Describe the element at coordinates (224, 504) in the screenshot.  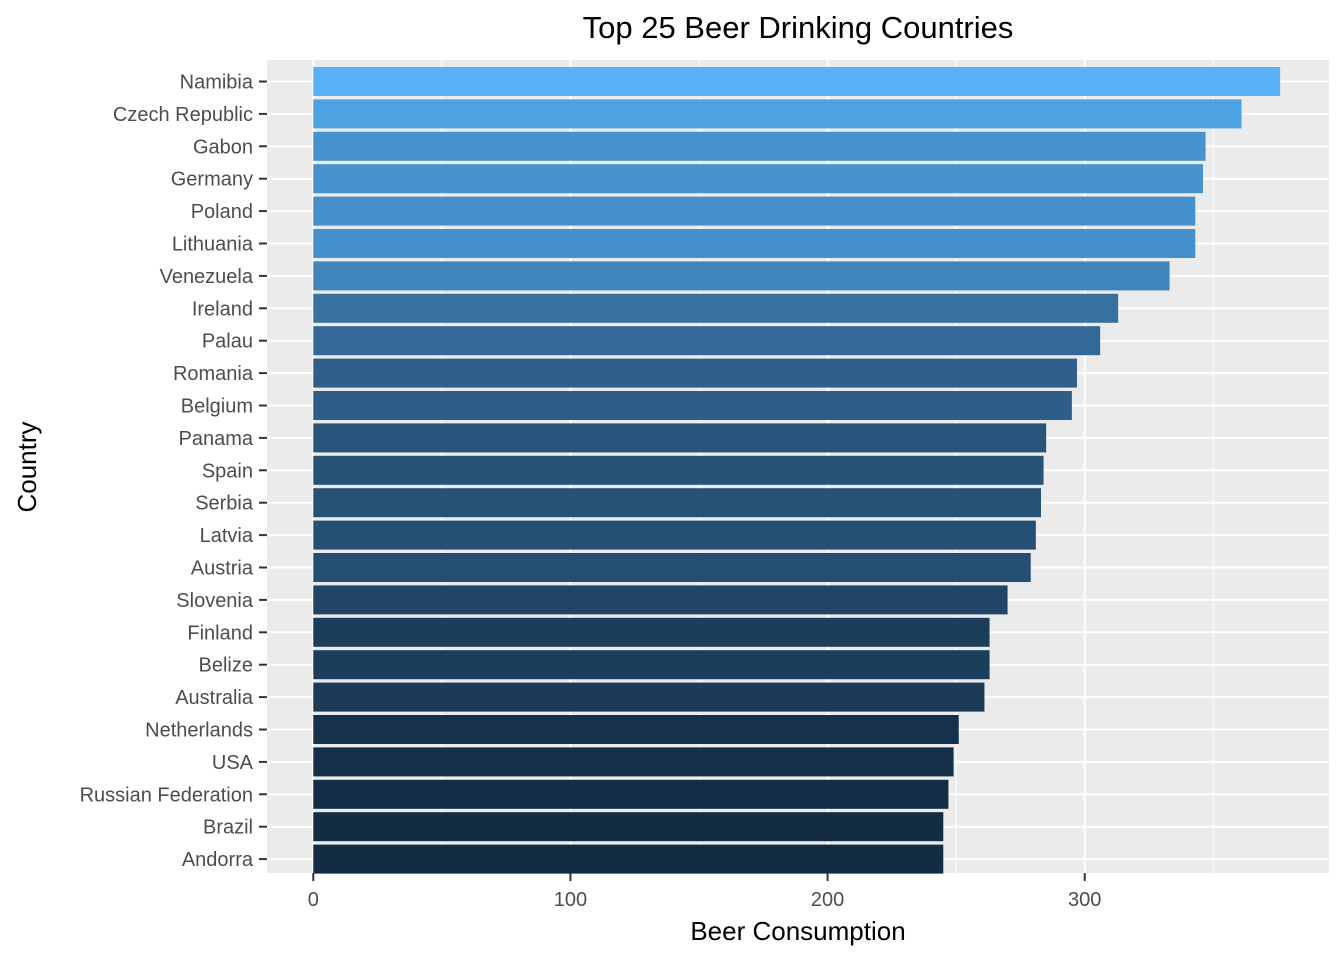
I see `y-tick-label: Serbia` at that location.